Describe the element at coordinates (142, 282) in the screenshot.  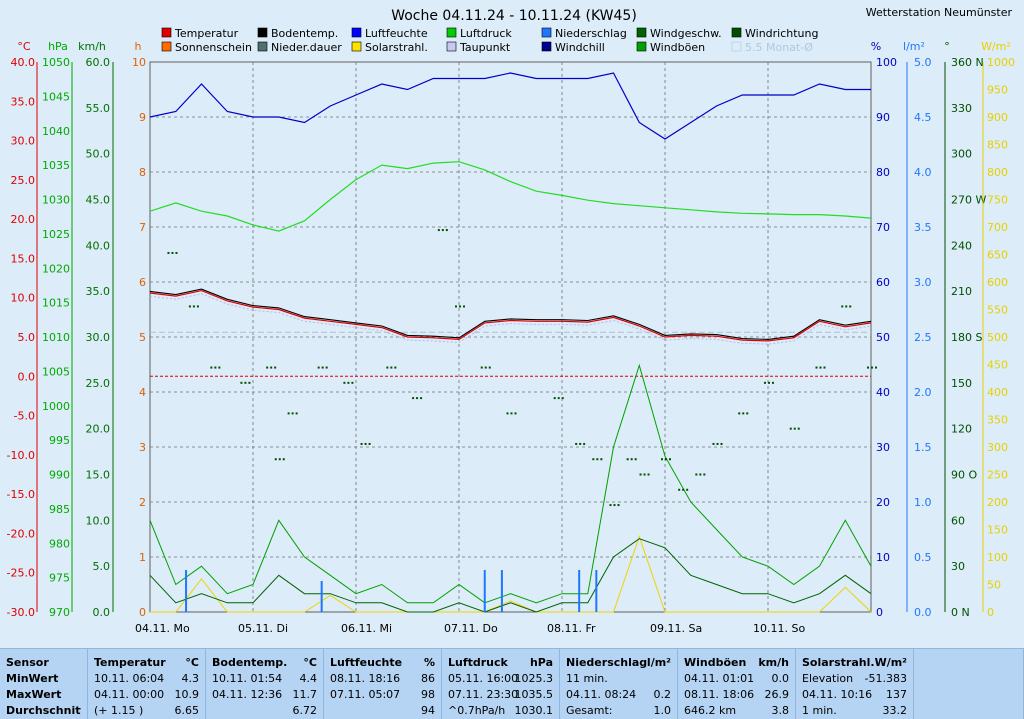
I see `sunshine-tick-label: 6` at that location.